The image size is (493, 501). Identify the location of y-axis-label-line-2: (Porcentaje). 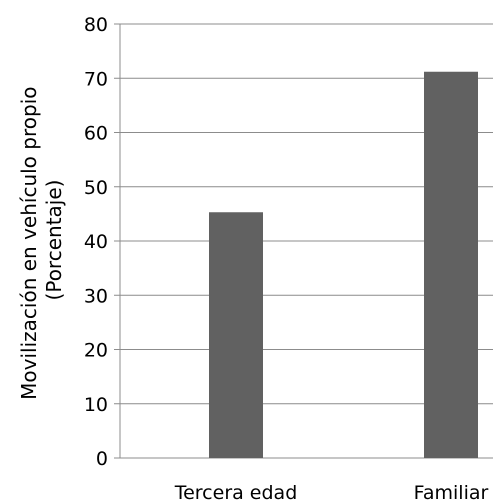
(54, 240).